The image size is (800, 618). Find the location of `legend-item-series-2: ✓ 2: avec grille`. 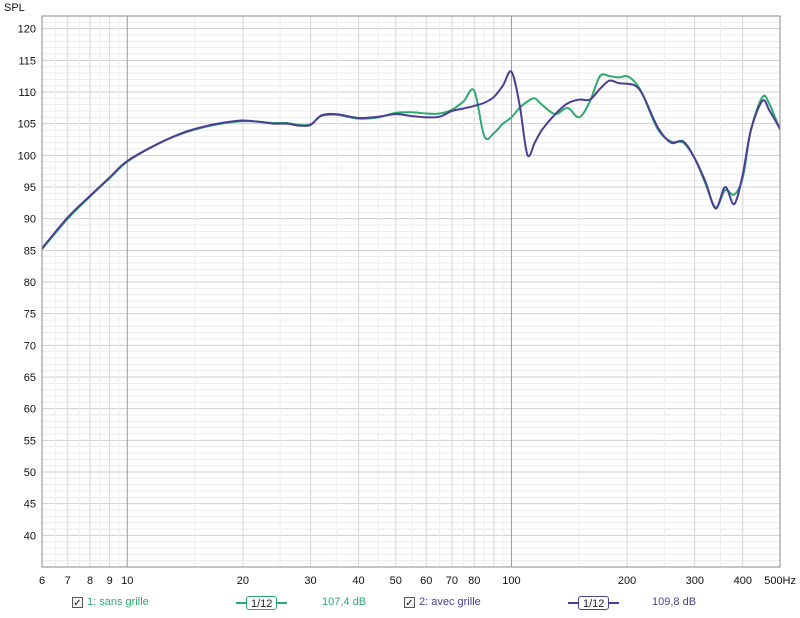

legend-item-series-2: ✓ 2: avec grille is located at coordinates (442, 602).